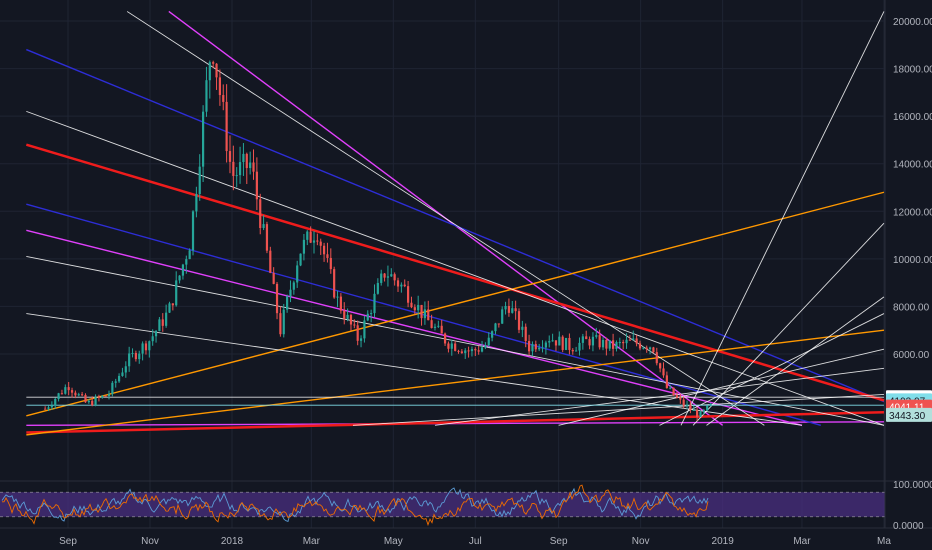 Image resolution: width=932 pixels, height=550 pixels. I want to click on price-tag-box, so click(909, 414).